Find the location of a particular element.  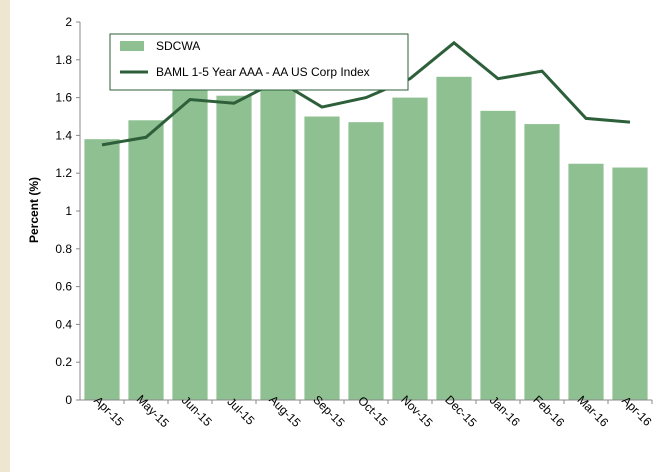

y-tick-label: 1 is located at coordinates (68, 211).